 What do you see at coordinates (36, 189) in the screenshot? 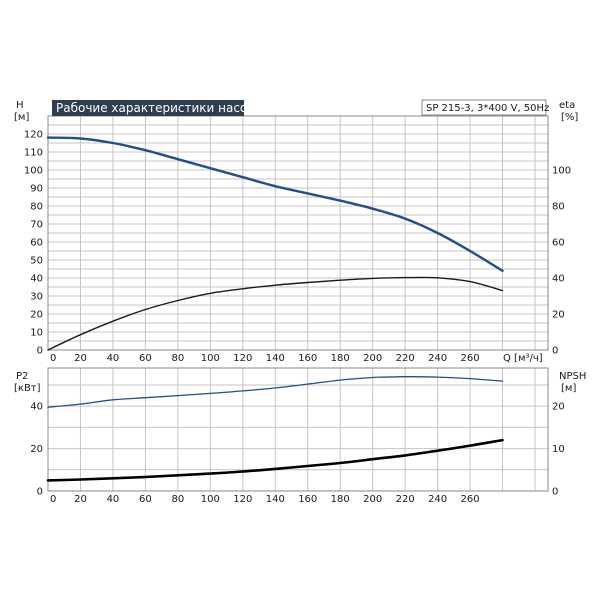
I see `left-axis-tick-label: 90` at bounding box center [36, 189].